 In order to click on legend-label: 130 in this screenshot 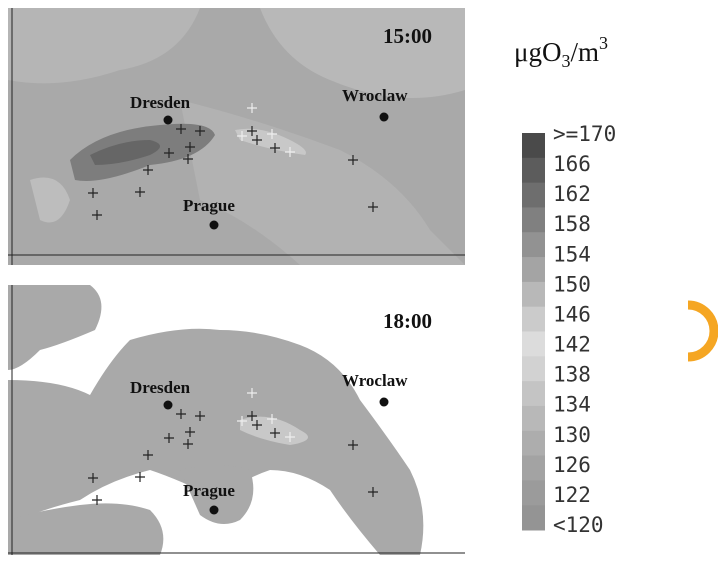, I will do `click(572, 435)`.